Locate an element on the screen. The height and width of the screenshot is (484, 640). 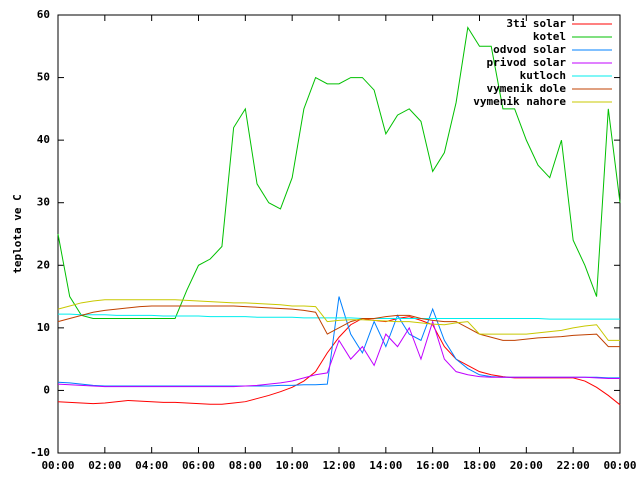
x-tick-label: 16:00 is located at coordinates (432, 465).